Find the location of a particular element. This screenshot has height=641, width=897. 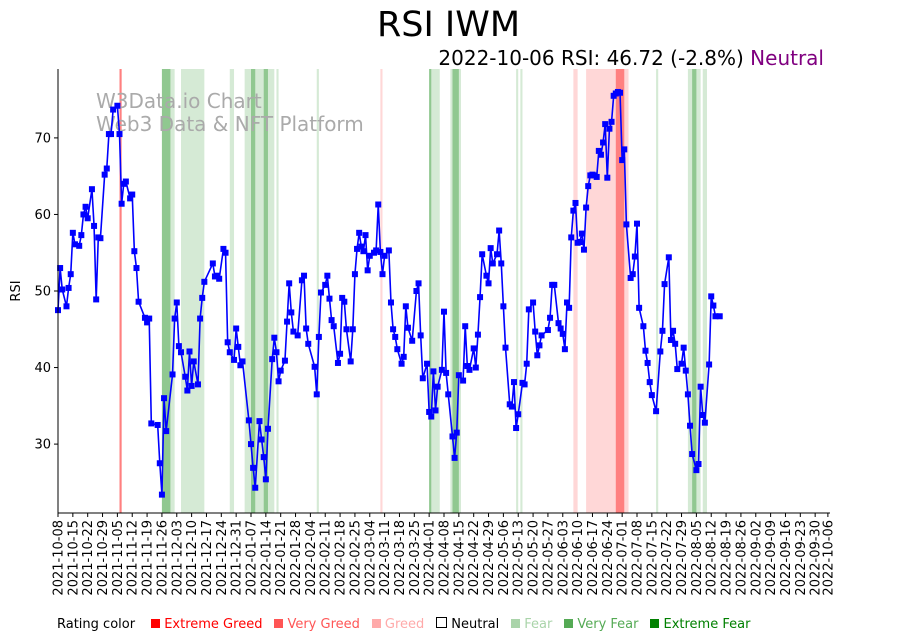

x-tick-label: 2022-08-19 is located at coordinates (727, 558).